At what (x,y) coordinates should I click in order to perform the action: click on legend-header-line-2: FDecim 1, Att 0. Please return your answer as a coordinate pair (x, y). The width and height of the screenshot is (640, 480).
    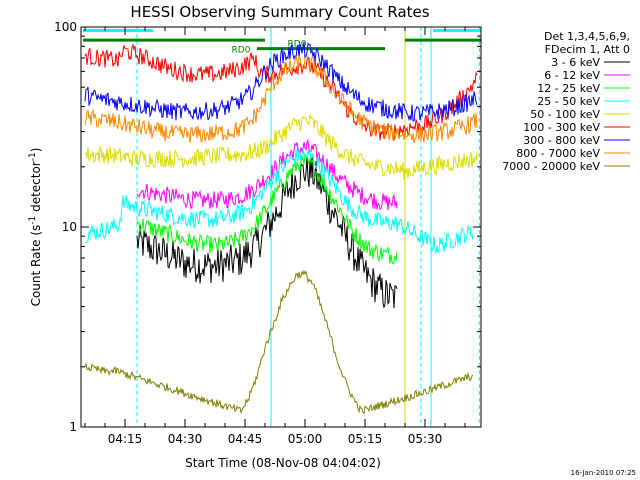
    Looking at the image, I should click on (587, 49).